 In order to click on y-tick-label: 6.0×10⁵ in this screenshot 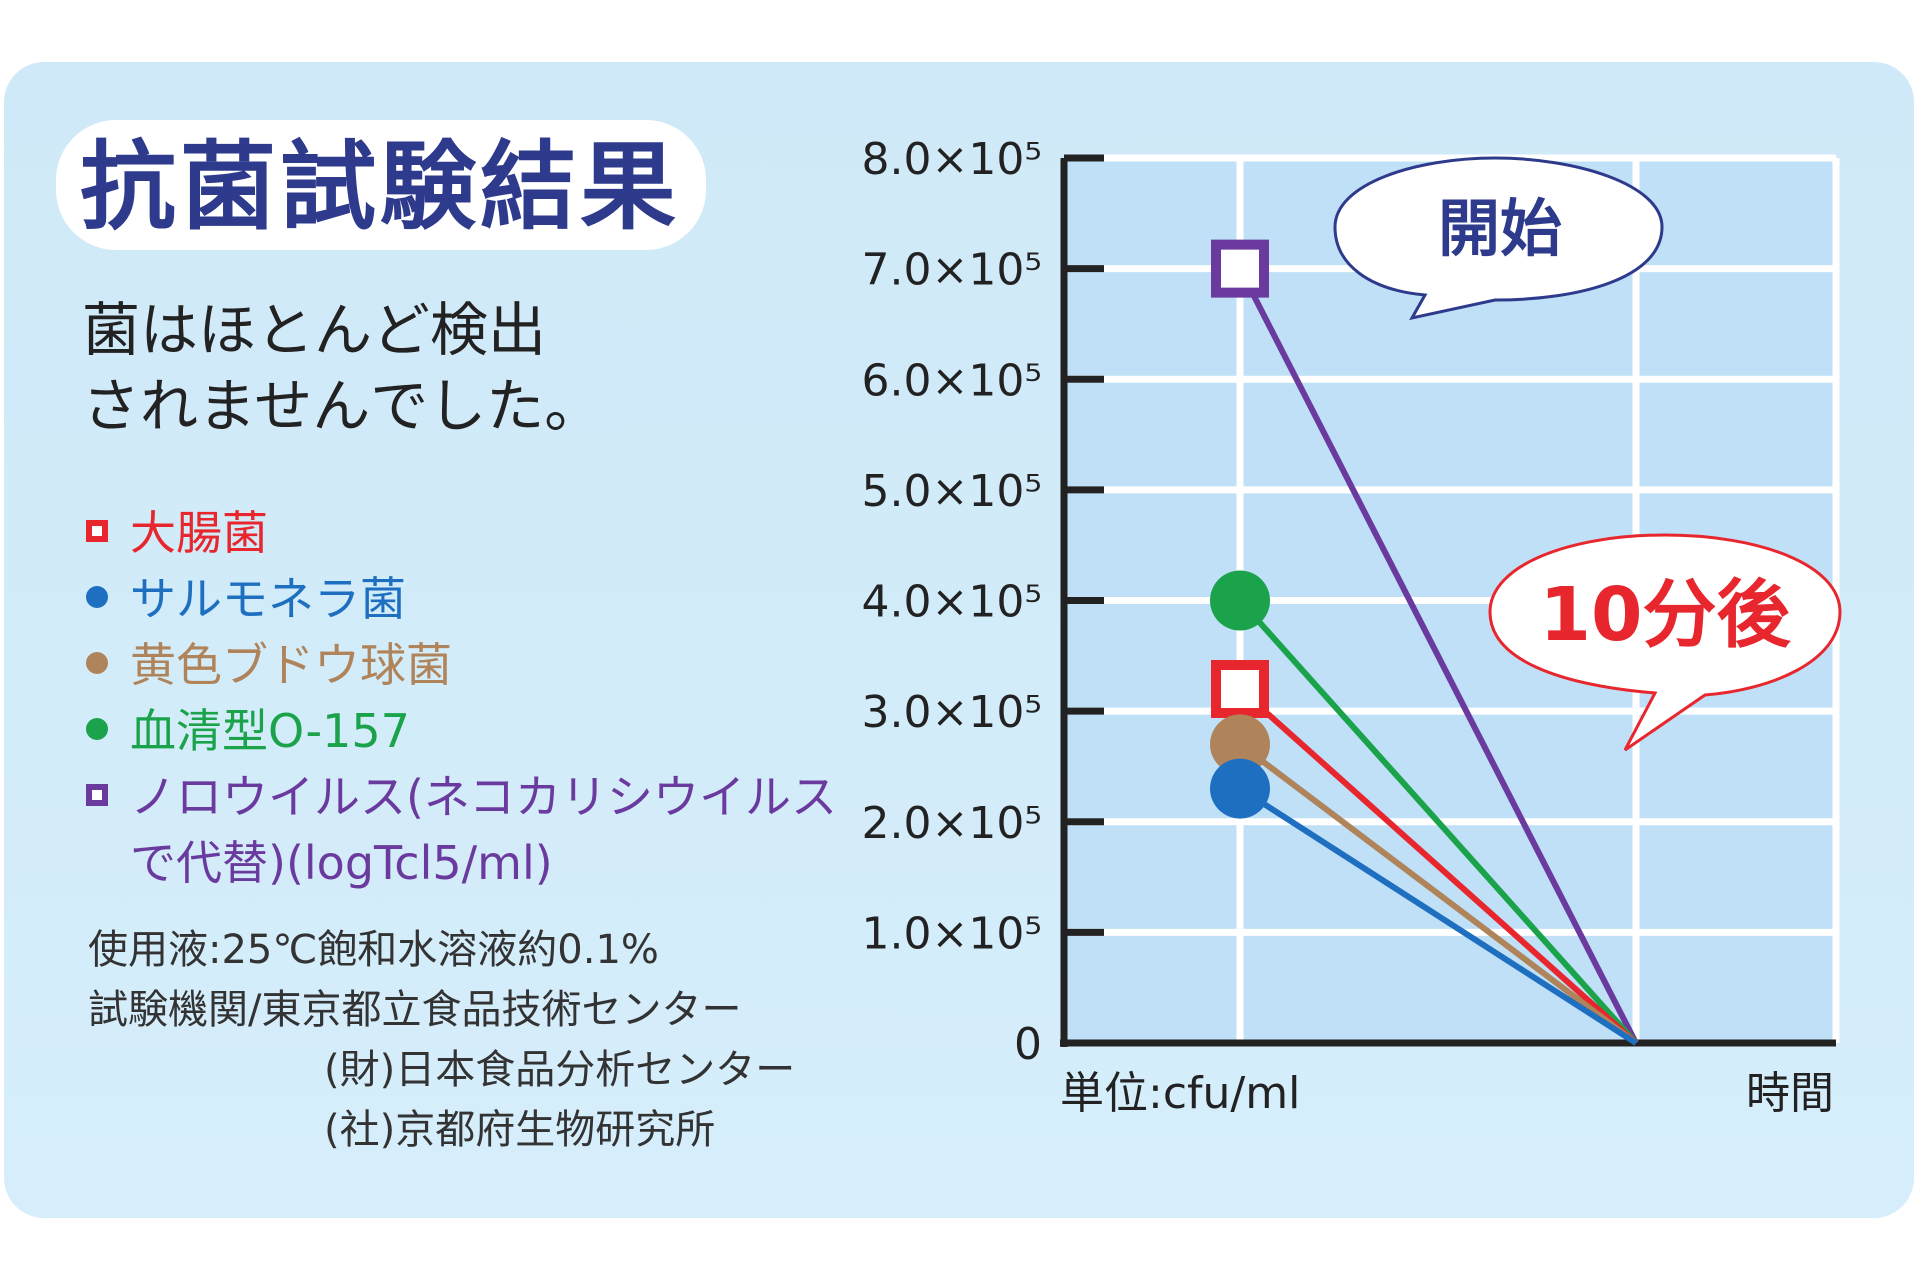, I will do `click(952, 380)`.